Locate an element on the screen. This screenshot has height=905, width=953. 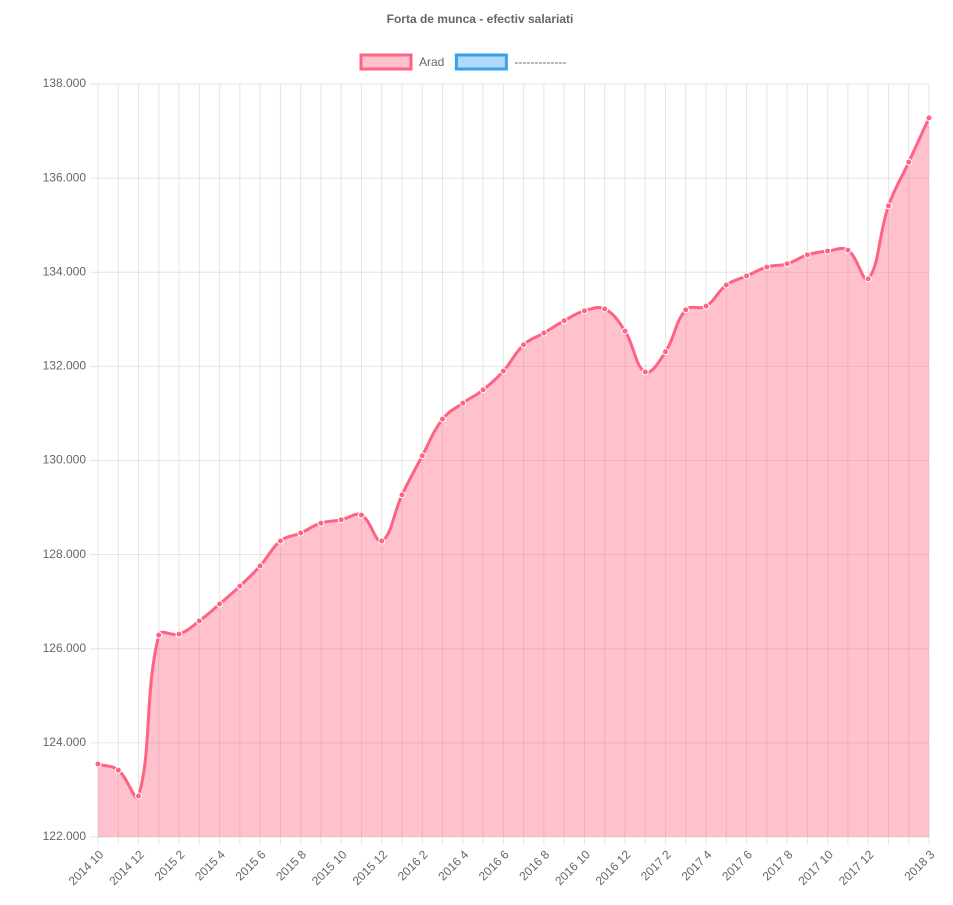
x-tick-label: 2015 6 is located at coordinates (251, 865).